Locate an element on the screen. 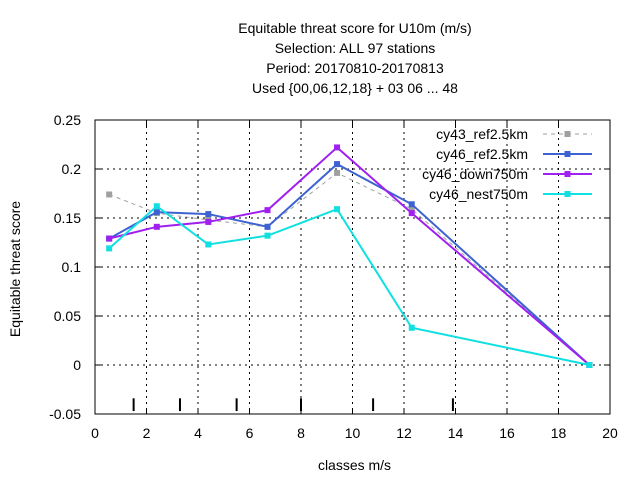 The height and width of the screenshot is (480, 640). y-tick-label: 0.25 is located at coordinates (67, 120).